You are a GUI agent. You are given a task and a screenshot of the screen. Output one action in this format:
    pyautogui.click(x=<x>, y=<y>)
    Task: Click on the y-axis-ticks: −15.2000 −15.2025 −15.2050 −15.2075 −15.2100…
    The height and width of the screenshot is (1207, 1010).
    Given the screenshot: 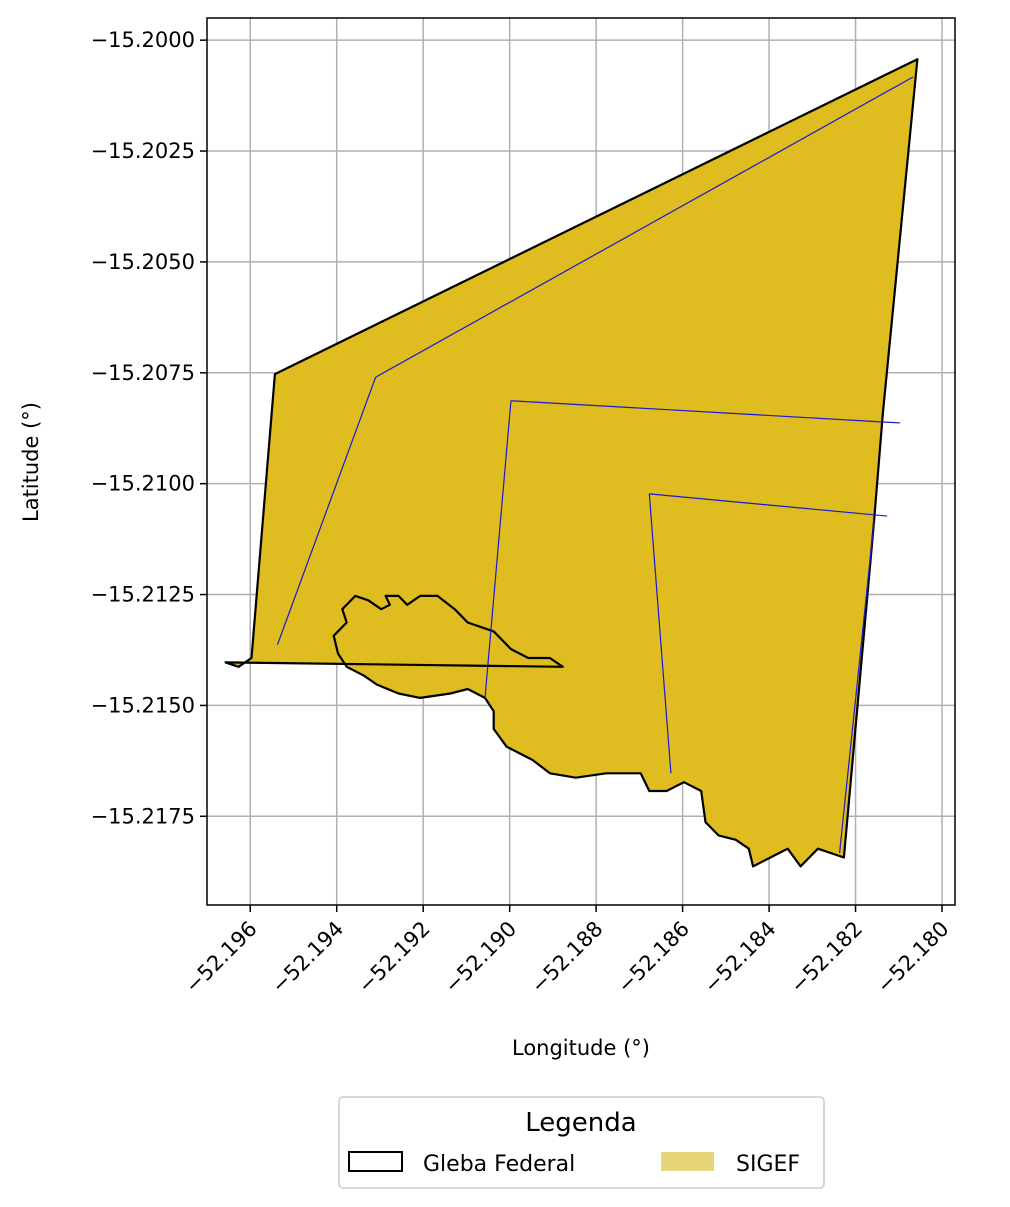 What is the action you would take?
    pyautogui.click(x=149, y=428)
    